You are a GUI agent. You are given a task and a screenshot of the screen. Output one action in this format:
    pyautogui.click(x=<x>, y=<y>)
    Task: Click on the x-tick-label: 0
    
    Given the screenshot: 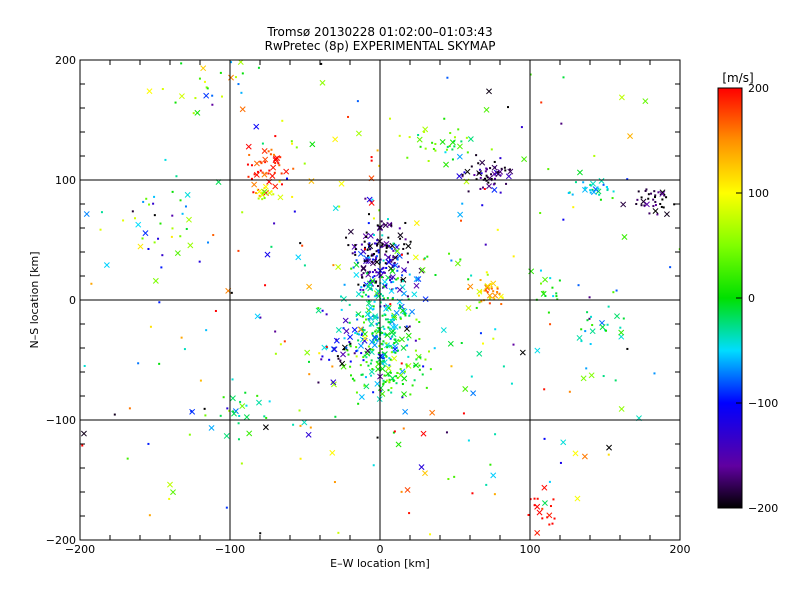 What is the action you would take?
    pyautogui.click(x=380, y=549)
    